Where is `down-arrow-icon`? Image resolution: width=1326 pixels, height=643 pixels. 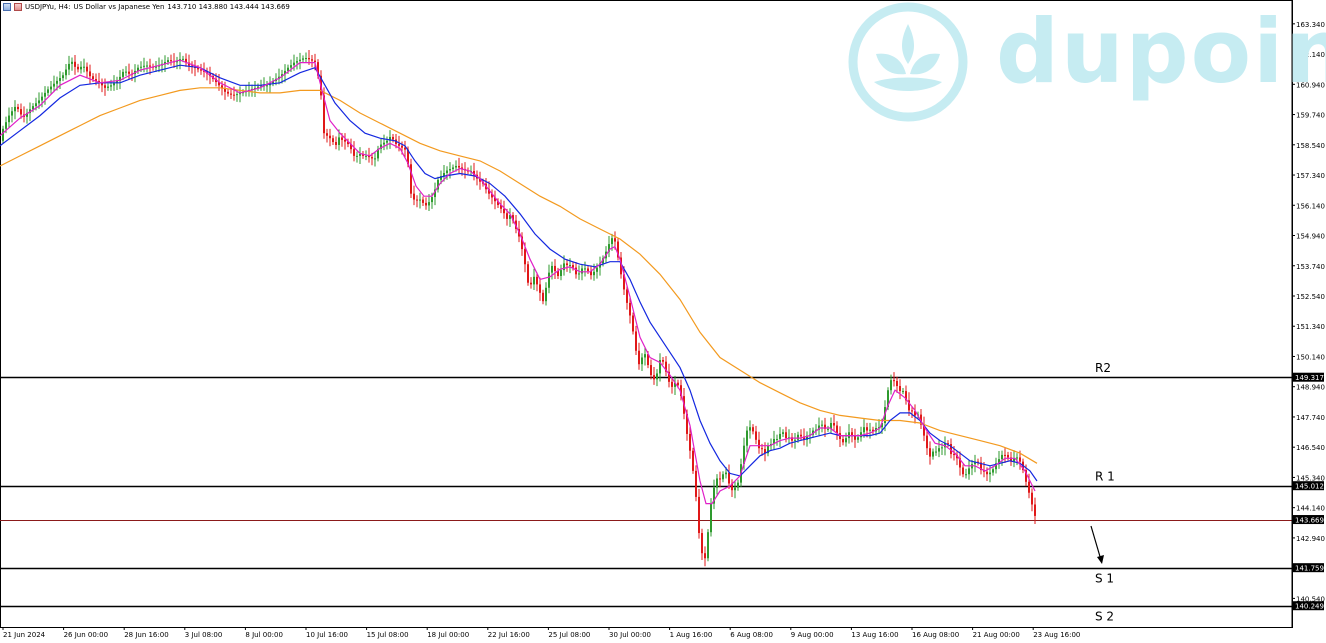
down-arrow-icon is located at coordinates (1096, 543).